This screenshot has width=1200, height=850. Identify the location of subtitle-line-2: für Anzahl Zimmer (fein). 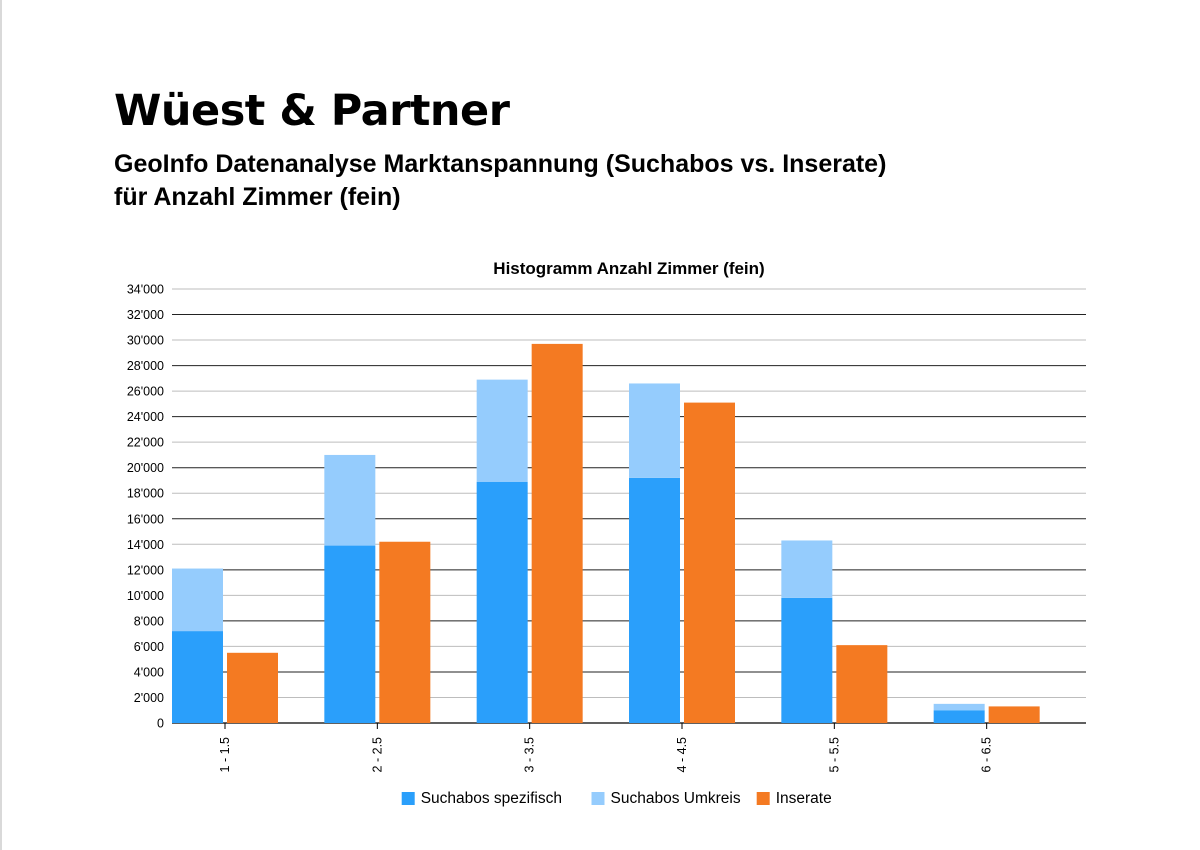
(257, 197).